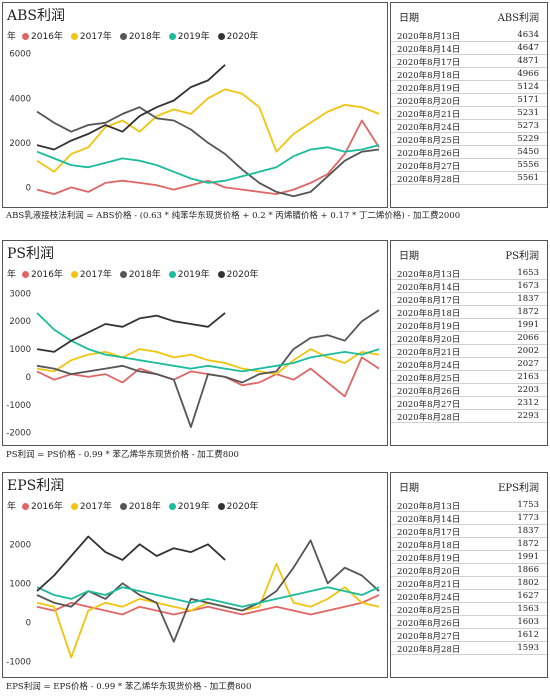  Describe the element at coordinates (429, 533) in the screenshot. I see `row-date: 2020年8月17日` at that location.